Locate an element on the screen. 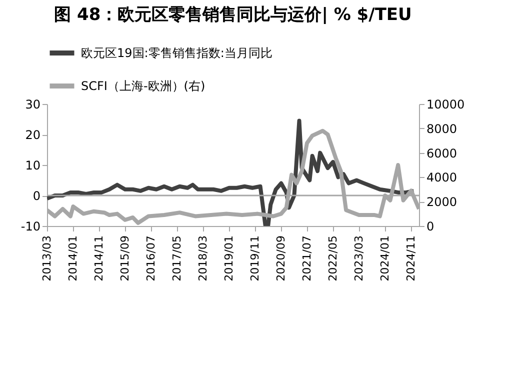 The width and height of the screenshot is (522, 368). y2-tick-label: 6000 is located at coordinates (442, 153).